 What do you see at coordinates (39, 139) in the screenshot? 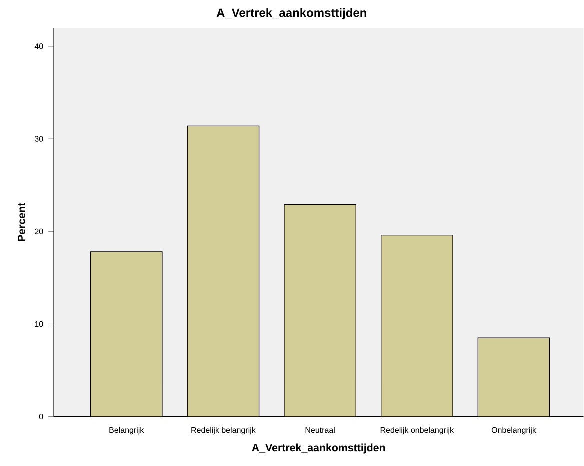
I see `y-tick-label: 30` at bounding box center [39, 139].